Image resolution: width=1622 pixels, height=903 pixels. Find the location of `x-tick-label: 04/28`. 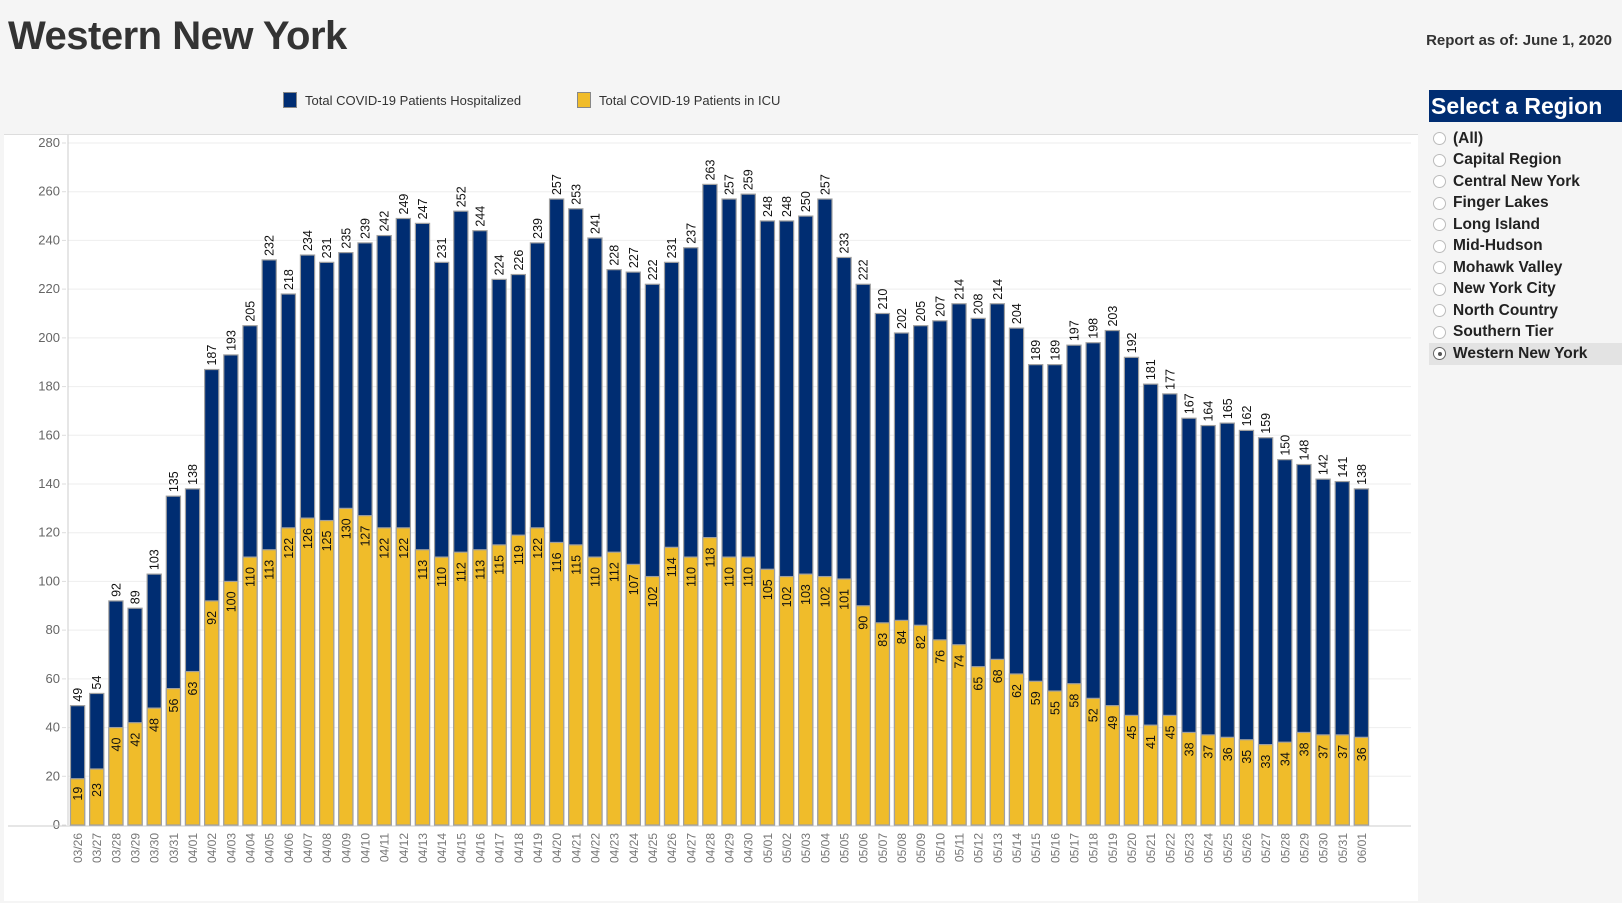

x-tick-label: 04/28 is located at coordinates (710, 848).